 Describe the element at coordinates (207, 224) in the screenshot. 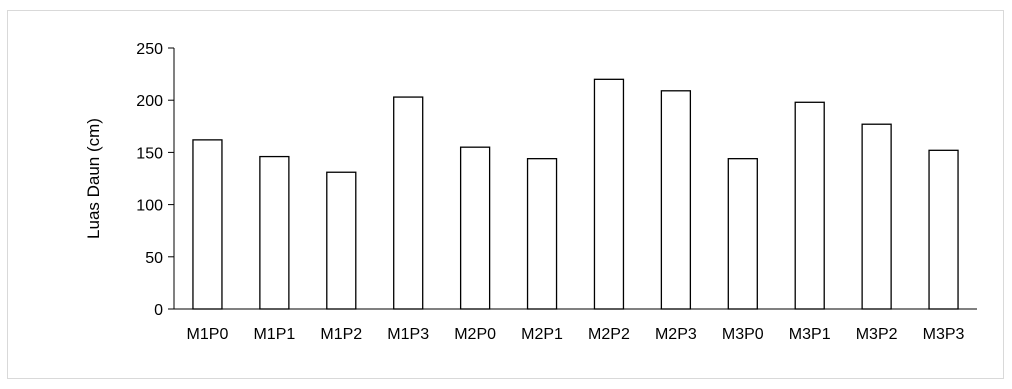

I see `bar-m1p0` at that location.